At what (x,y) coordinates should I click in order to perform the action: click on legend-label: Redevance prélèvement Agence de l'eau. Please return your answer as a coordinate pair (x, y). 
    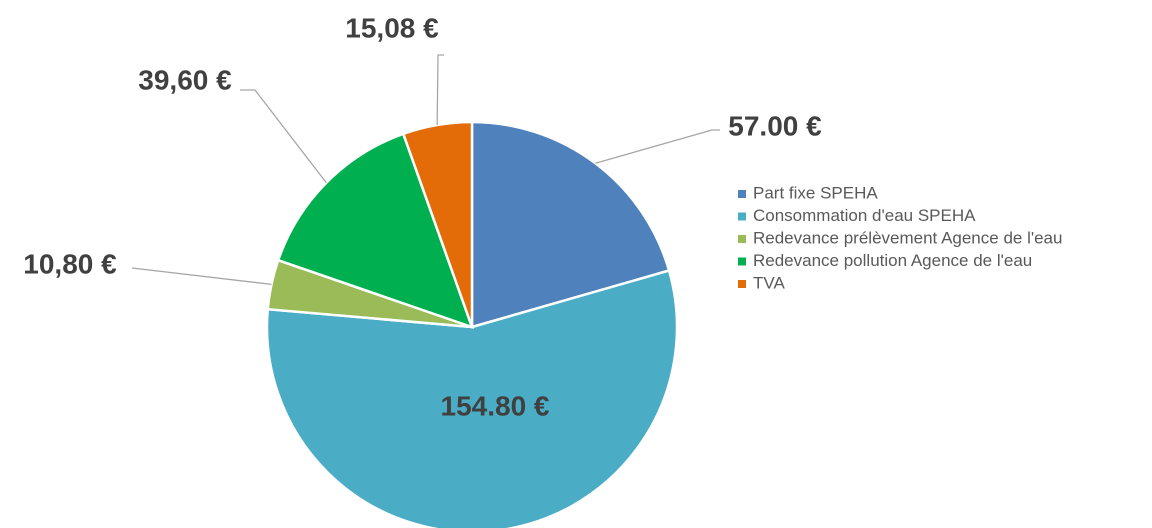
    Looking at the image, I should click on (907, 237).